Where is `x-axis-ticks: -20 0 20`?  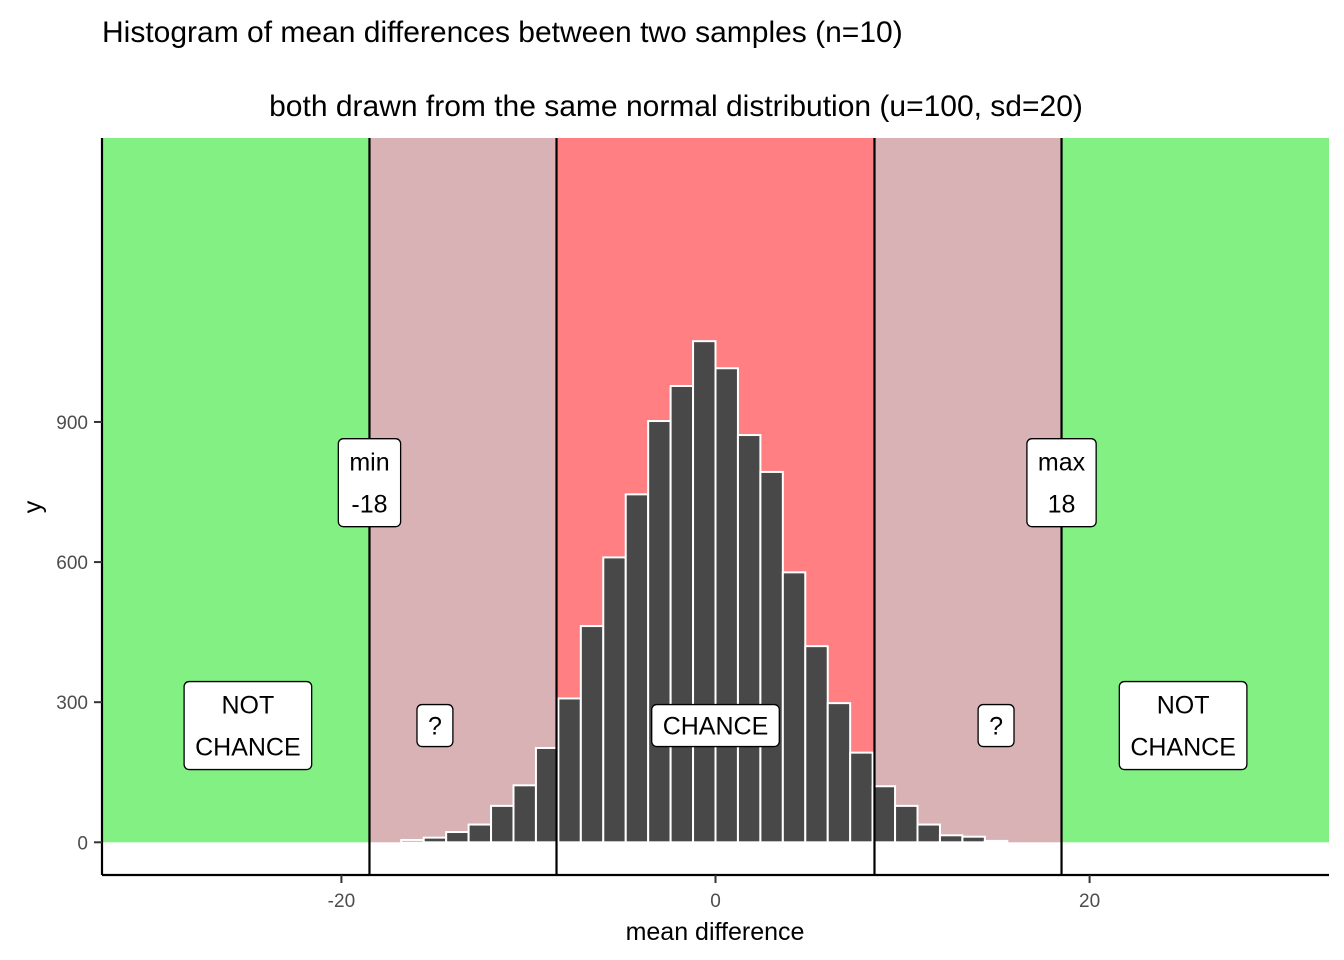 x-axis-ticks: -20 0 20 is located at coordinates (714, 893).